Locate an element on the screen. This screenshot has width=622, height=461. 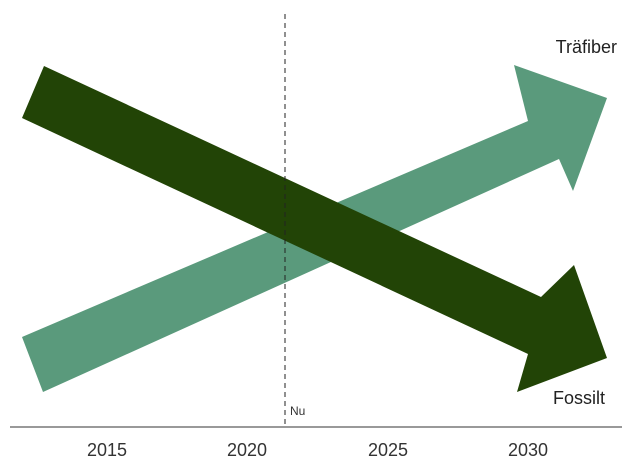
x-tick-label: 2030 is located at coordinates (528, 450).